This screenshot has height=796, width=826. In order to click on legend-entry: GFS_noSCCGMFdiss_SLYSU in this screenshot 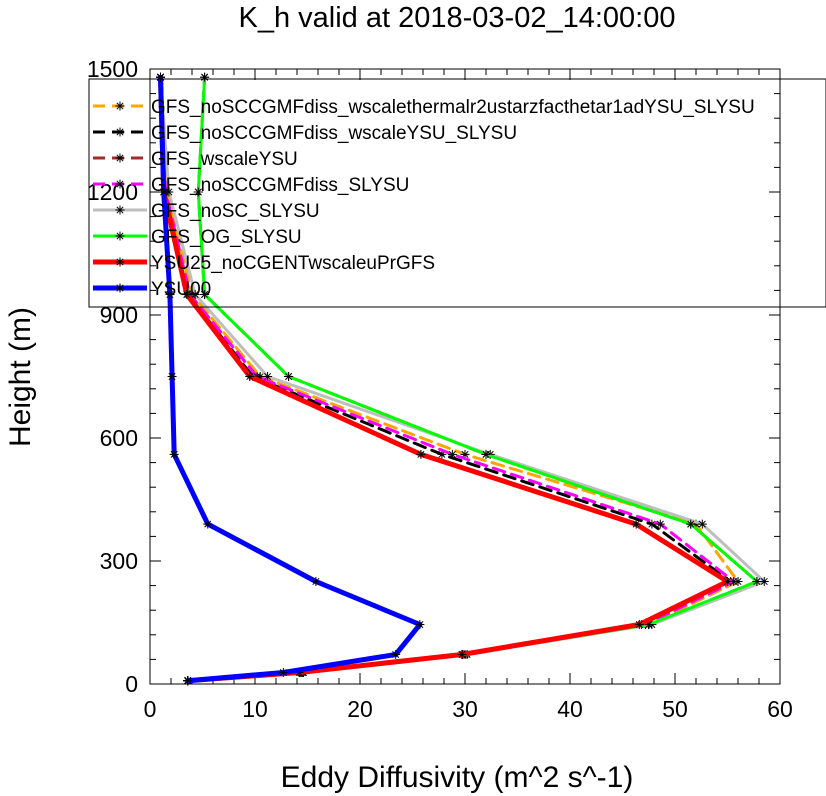, I will do `click(251, 185)`.